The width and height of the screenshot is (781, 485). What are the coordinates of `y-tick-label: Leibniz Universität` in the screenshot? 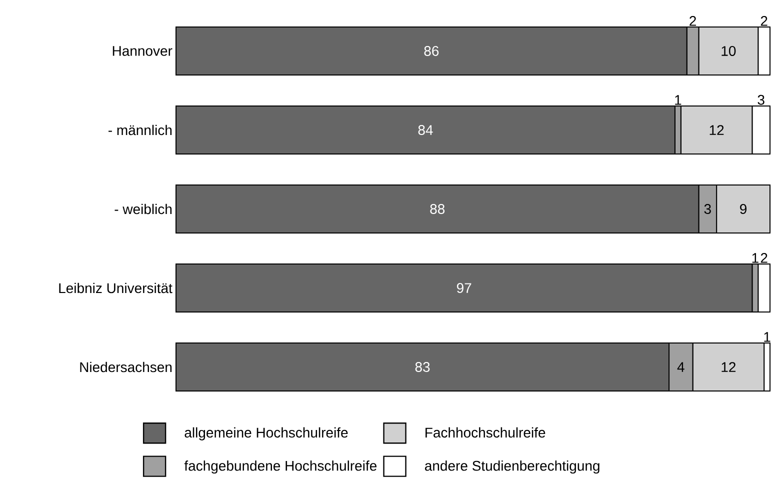 It's located at (115, 288).